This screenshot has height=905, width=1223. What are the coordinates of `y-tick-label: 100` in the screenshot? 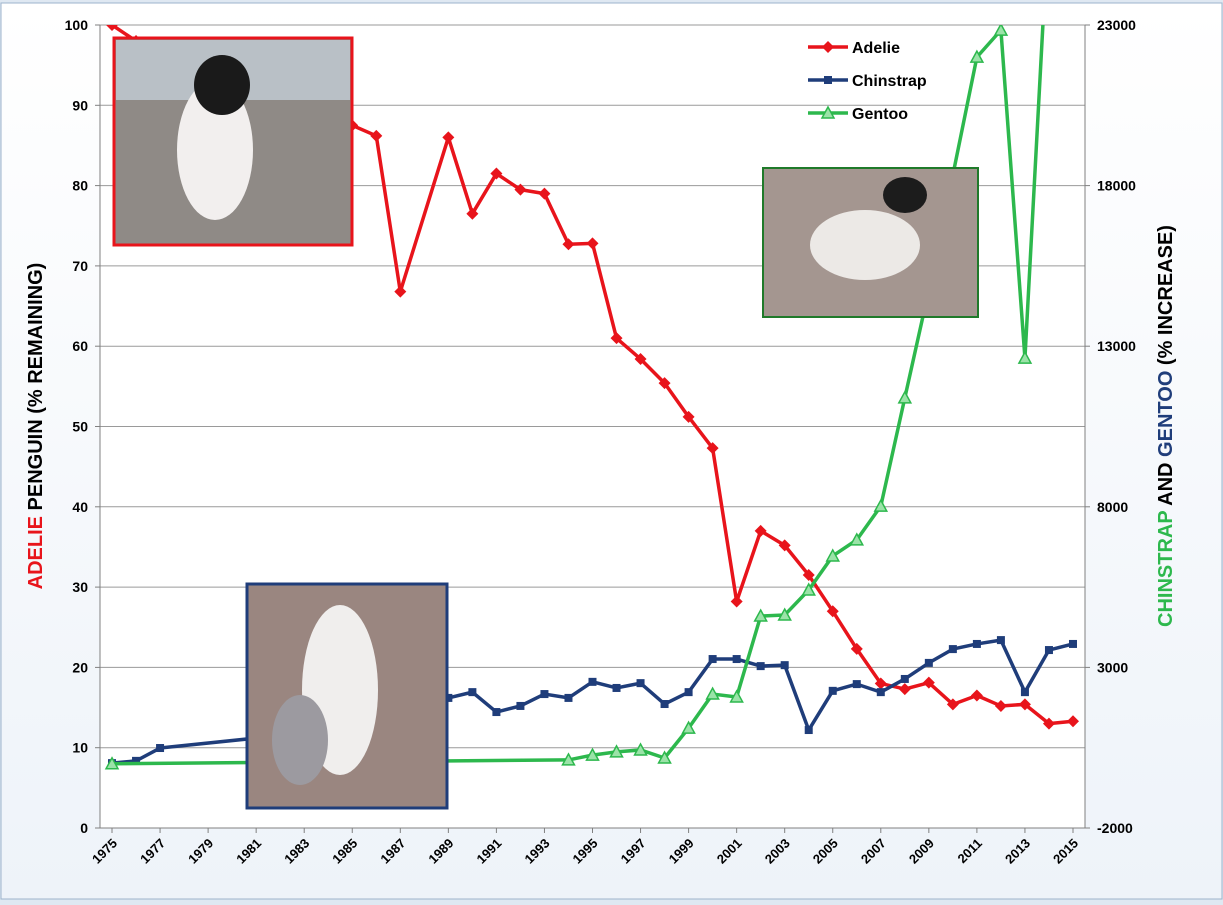 It's located at (77, 25).